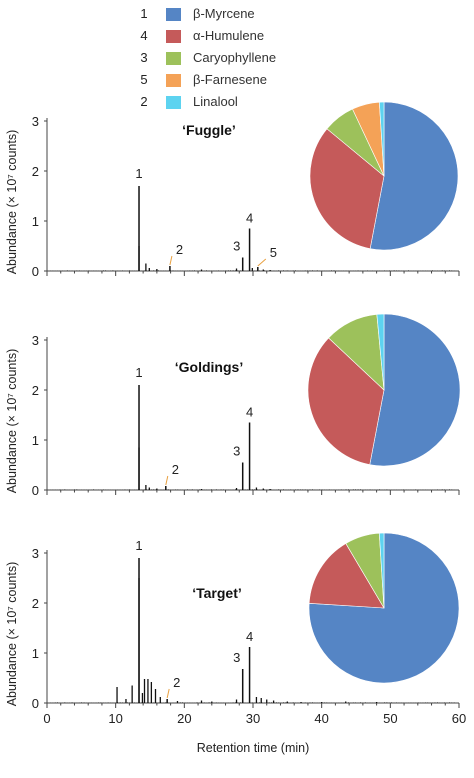  What do you see at coordinates (143, 101) in the screenshot?
I see `legend-number: 2` at bounding box center [143, 101].